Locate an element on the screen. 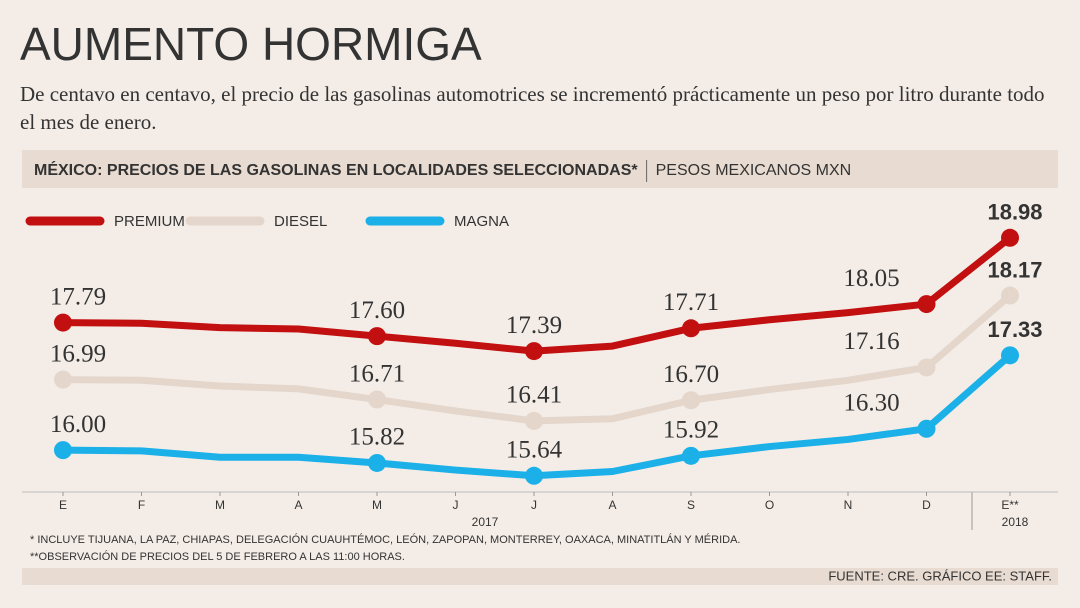 This screenshot has height=608, width=1080. value-label: 18.17 is located at coordinates (1014, 269).